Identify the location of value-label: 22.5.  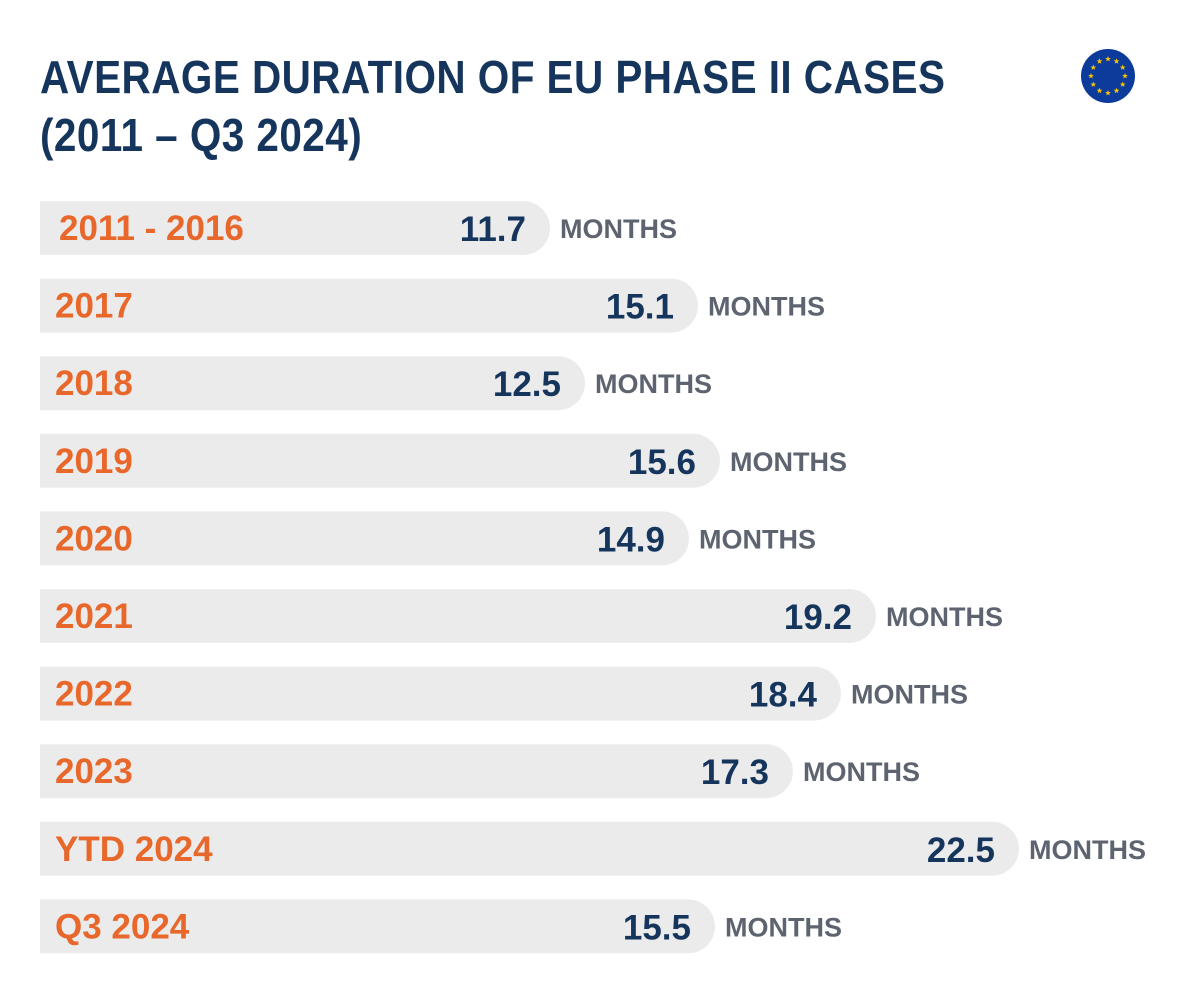
(961, 850).